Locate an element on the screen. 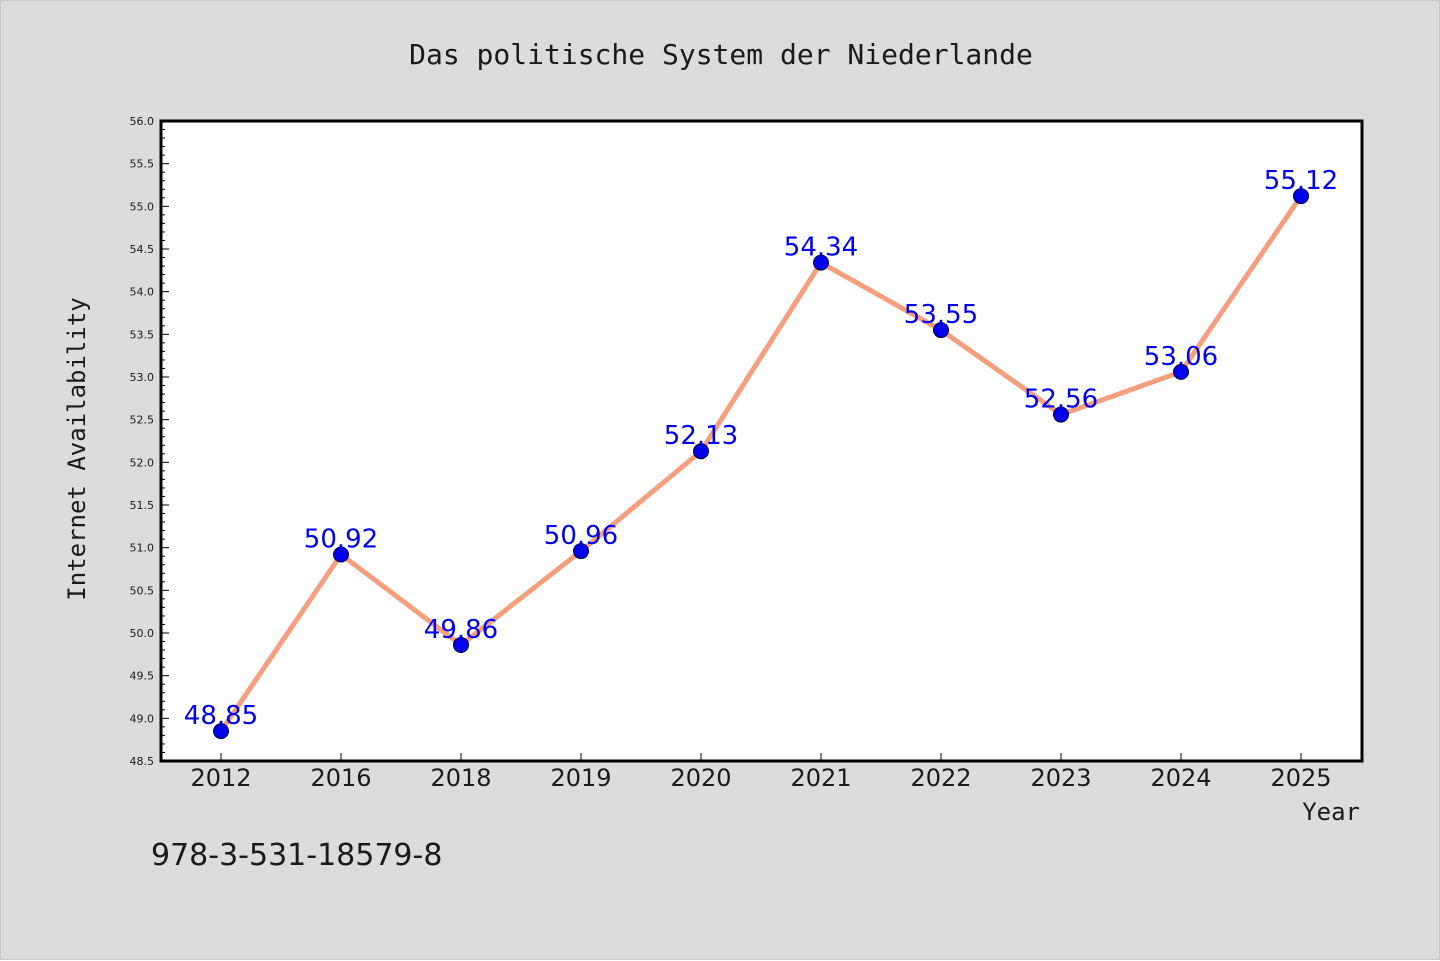 Image resolution: width=1440 pixels, height=961 pixels. y-tick-label: 55.0 is located at coordinates (142, 206).